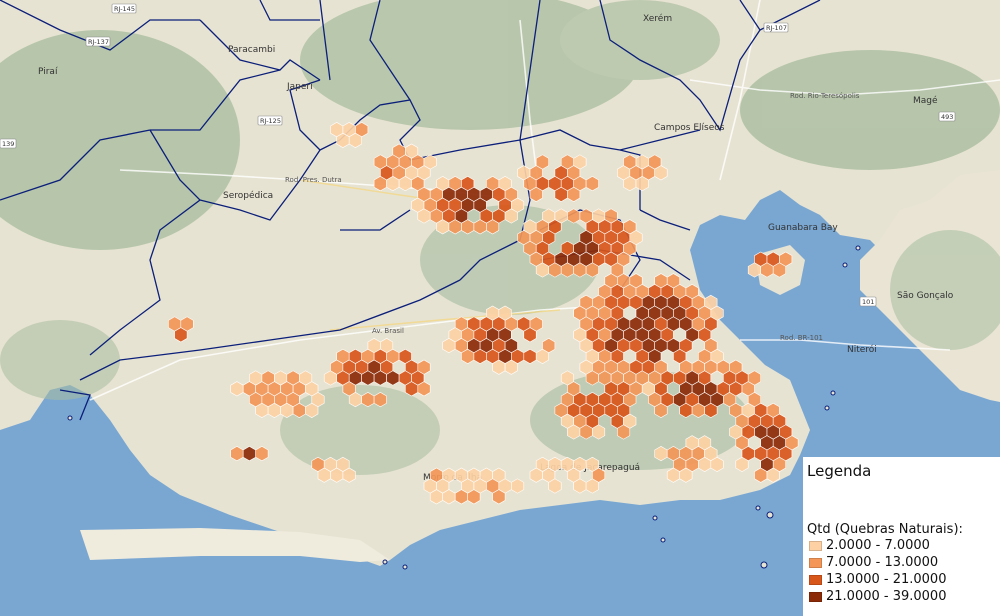 Image resolution: width=1000 pixels, height=616 pixels. I want to click on label-xerem: Xerém, so click(657, 18).